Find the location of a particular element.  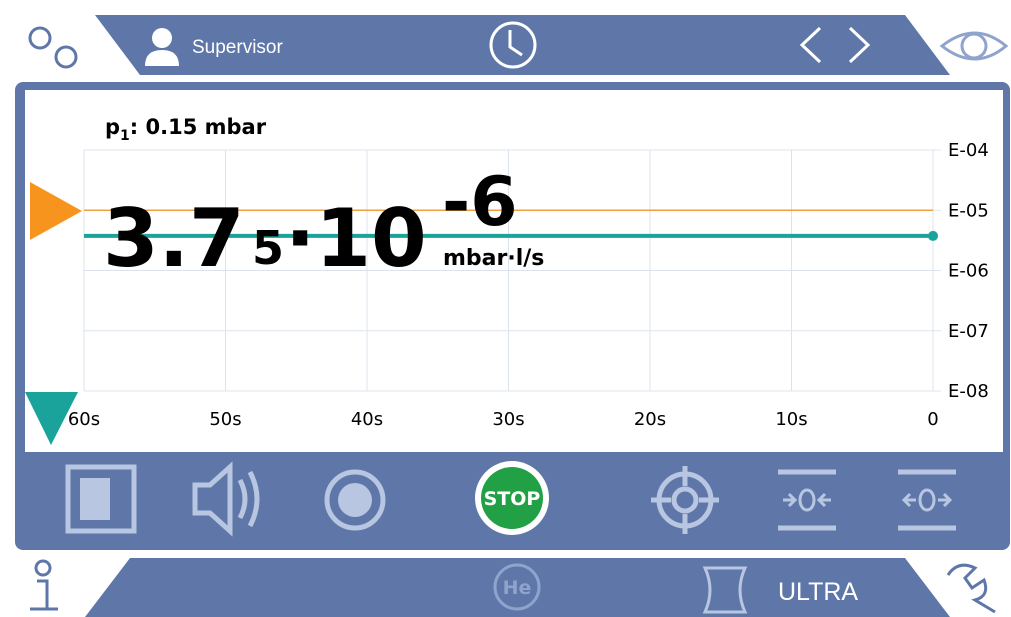

nav-arrows is located at coordinates (835, 45).